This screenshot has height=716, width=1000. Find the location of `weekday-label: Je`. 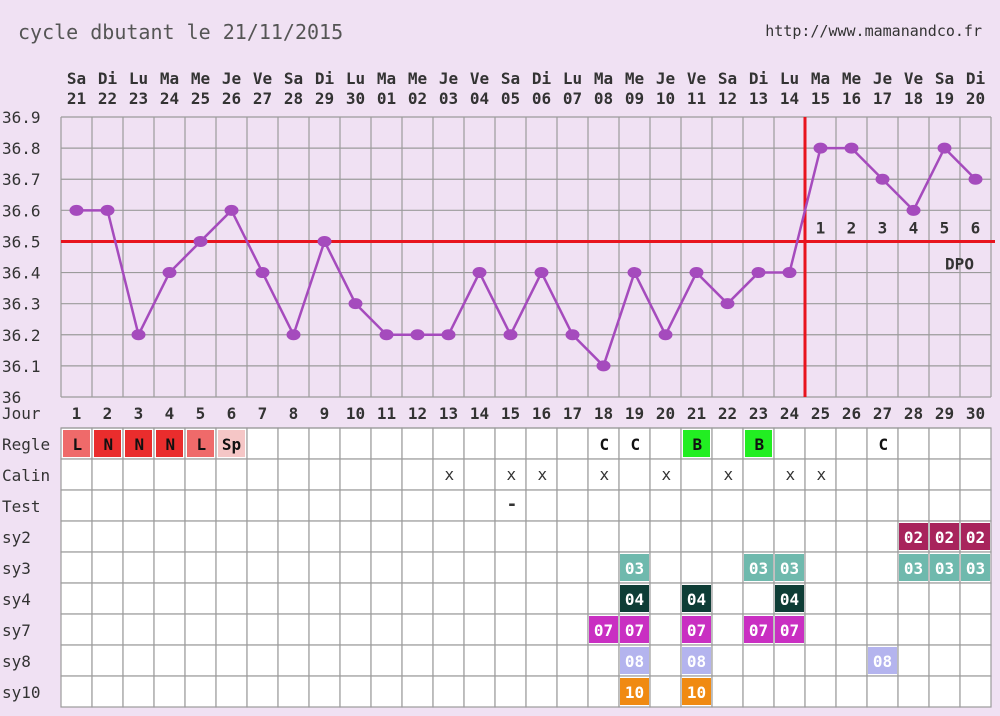

weekday-label: Je is located at coordinates (882, 78).